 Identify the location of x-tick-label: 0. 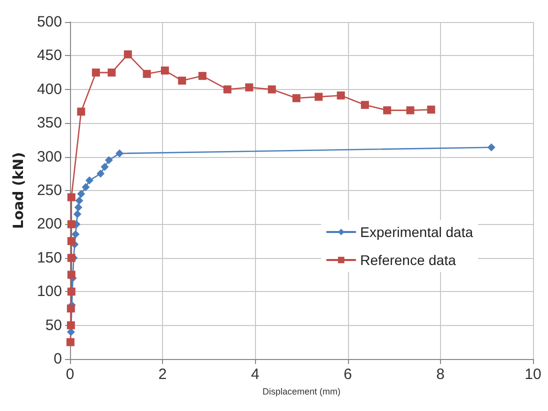
(70, 374).